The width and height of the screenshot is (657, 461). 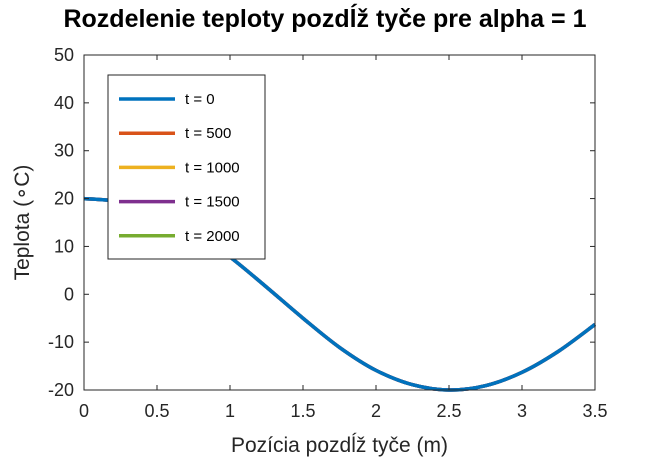 What do you see at coordinates (64, 55) in the screenshot?
I see `y-tick-label: 50` at bounding box center [64, 55].